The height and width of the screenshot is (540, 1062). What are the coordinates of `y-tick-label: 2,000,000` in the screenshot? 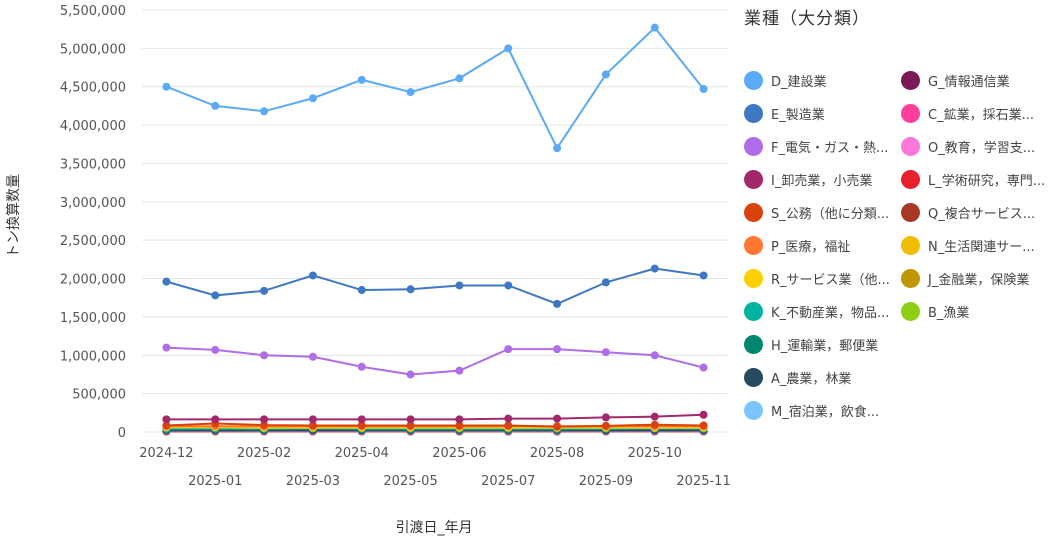 It's located at (93, 280).